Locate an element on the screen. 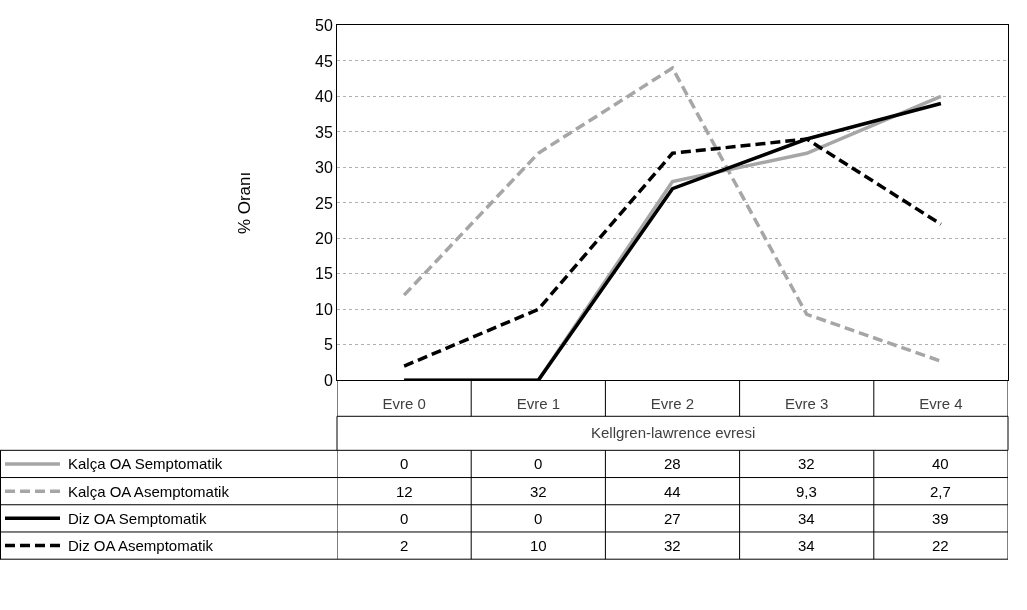 The height and width of the screenshot is (610, 1027). x-tick-label: Evre 4 is located at coordinates (941, 404).